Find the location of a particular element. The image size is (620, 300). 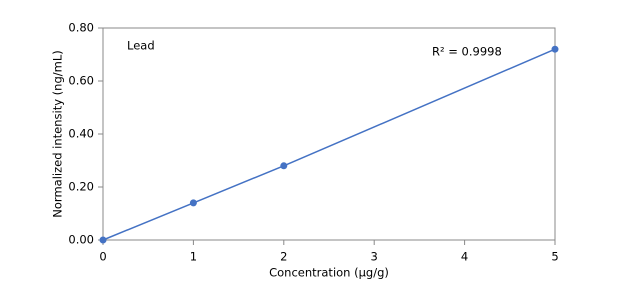

y-tick-label: 0.00 is located at coordinates (81, 240).